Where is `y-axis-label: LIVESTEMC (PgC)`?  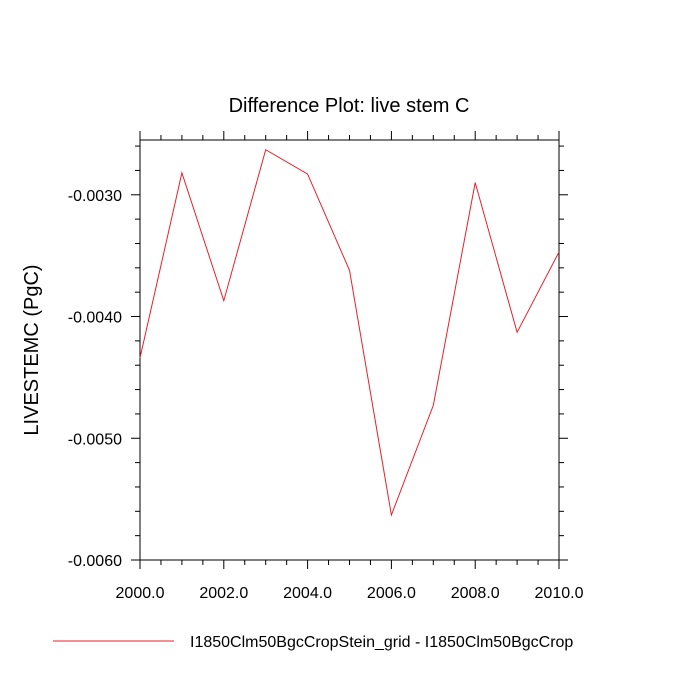
y-axis-label: LIVESTEMC (PgC) is located at coordinates (32, 349).